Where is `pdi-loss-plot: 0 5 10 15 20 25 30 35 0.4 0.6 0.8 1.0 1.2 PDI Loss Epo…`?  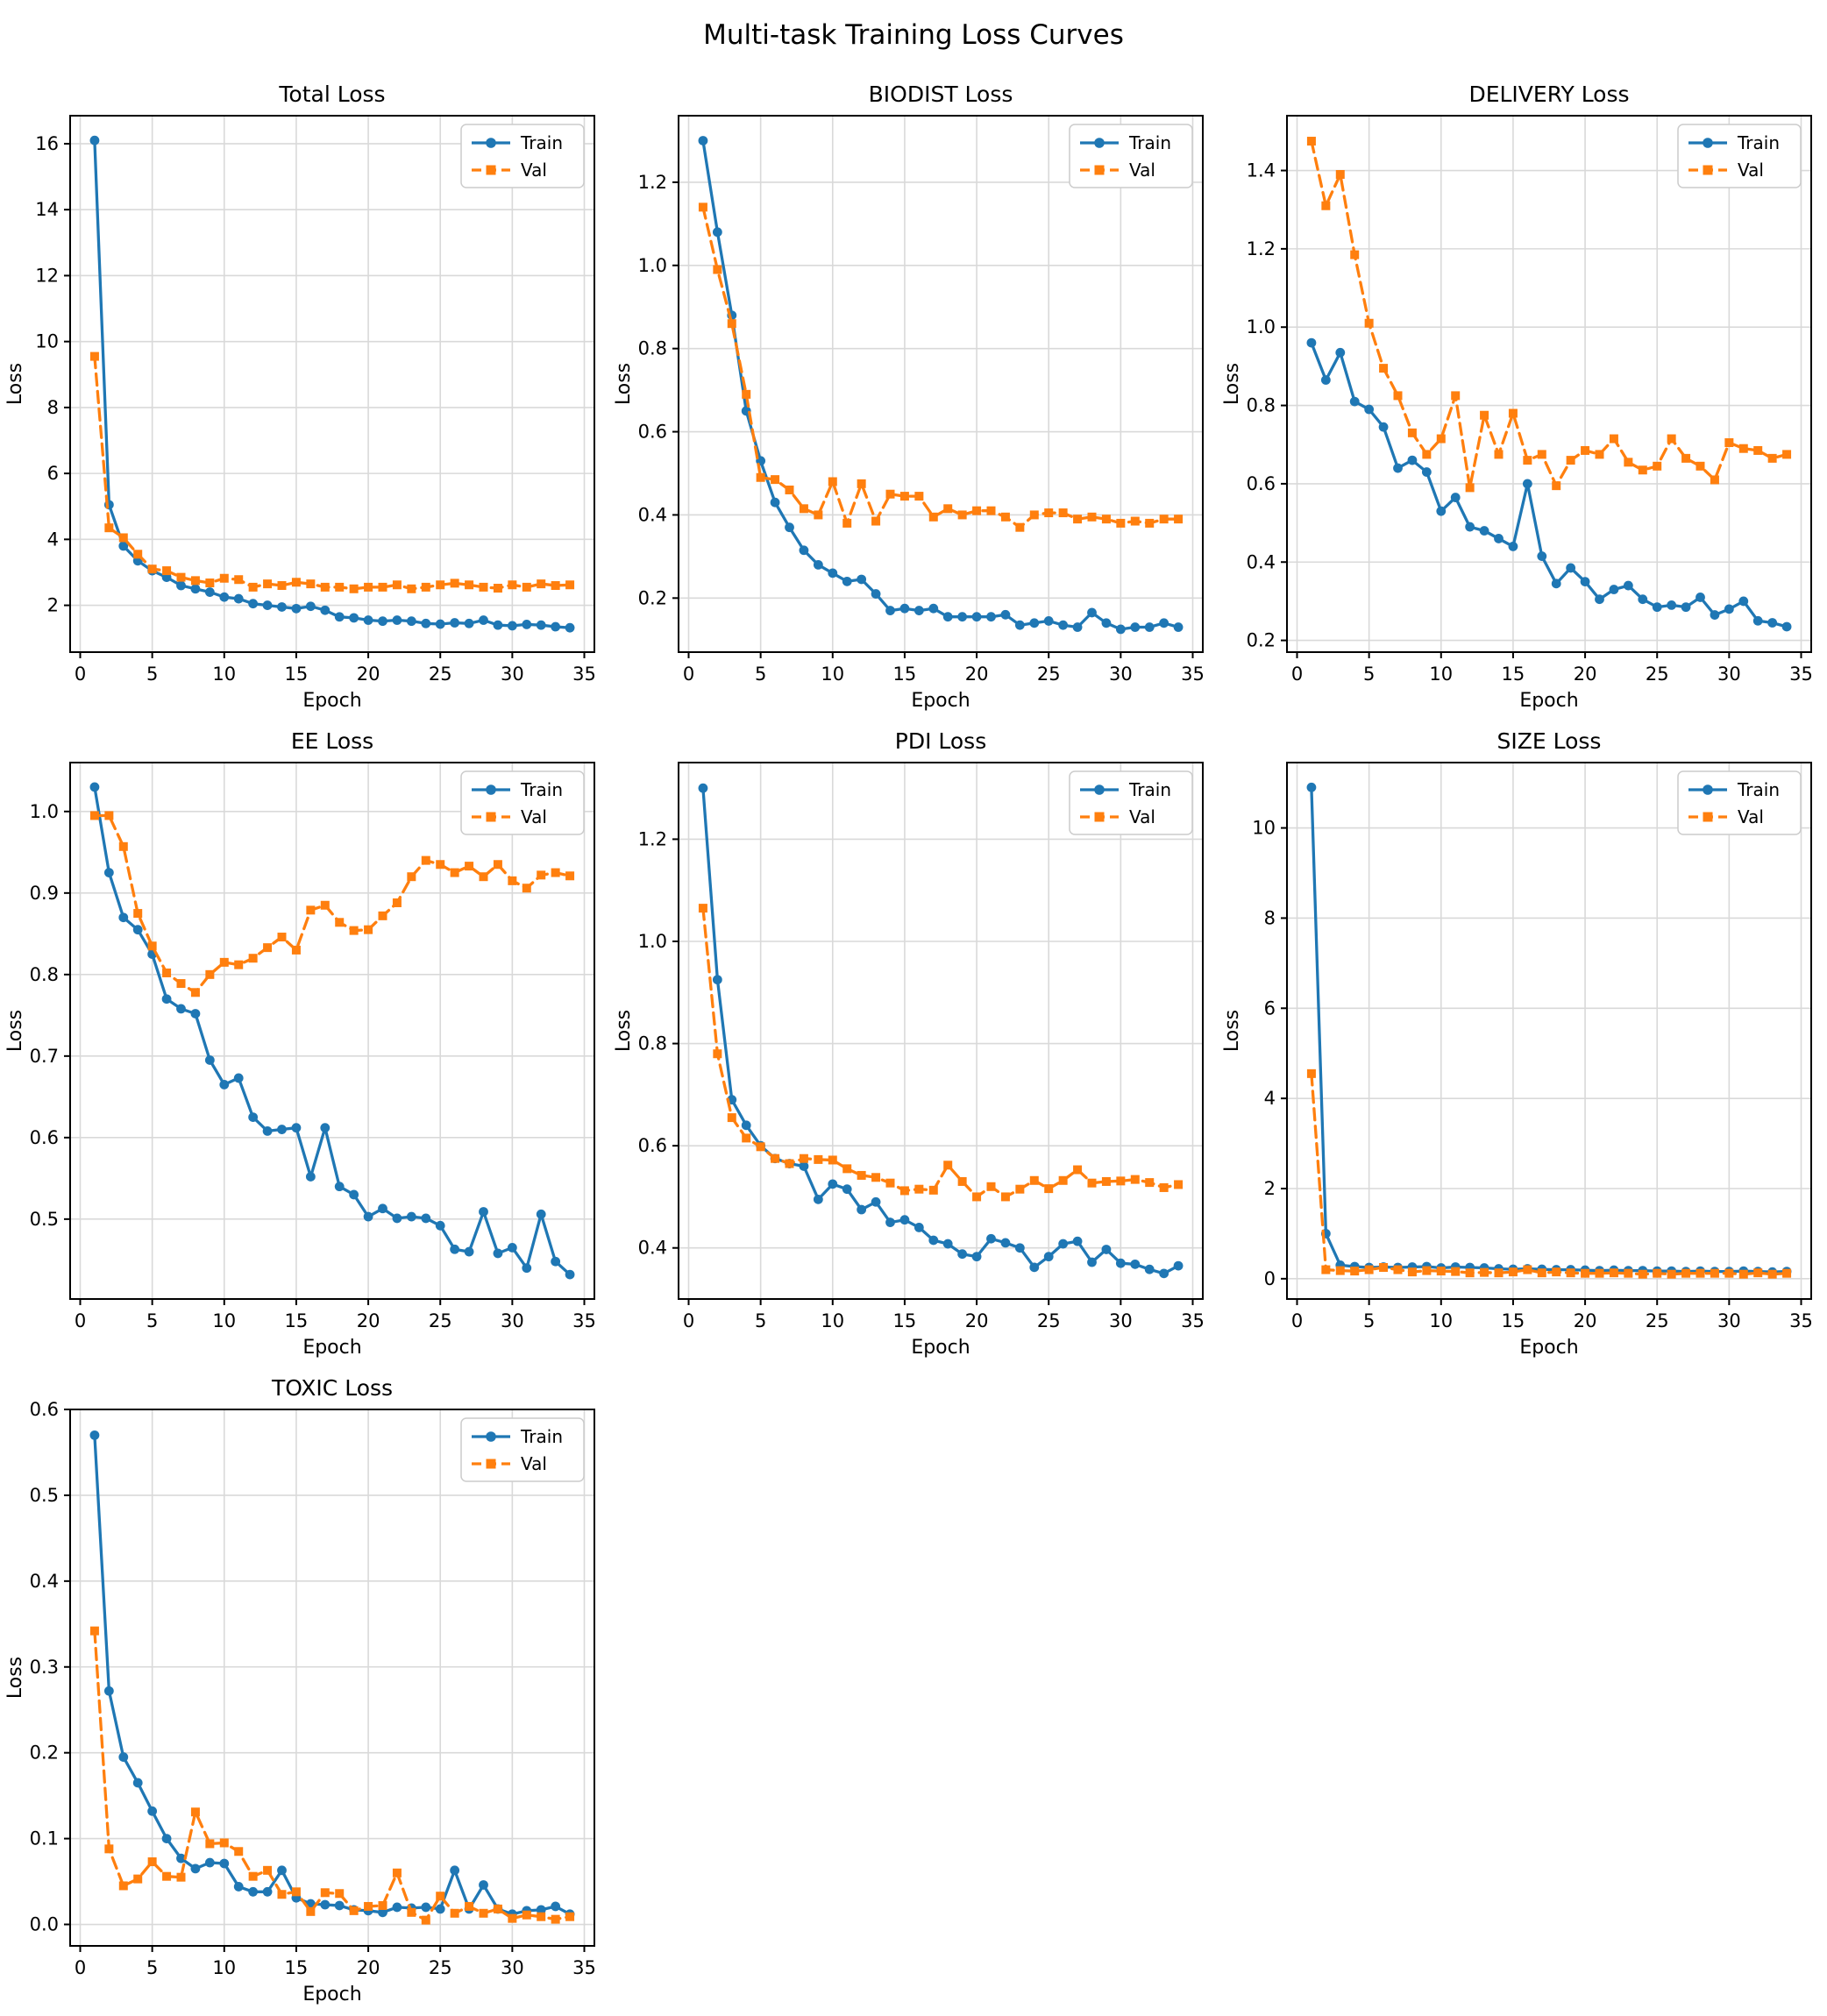 pdi-loss-plot: 0 5 10 15 20 25 30 35 0.4 0.6 0.8 1.0 1.2 PDI Loss Epo… is located at coordinates (909, 1043).